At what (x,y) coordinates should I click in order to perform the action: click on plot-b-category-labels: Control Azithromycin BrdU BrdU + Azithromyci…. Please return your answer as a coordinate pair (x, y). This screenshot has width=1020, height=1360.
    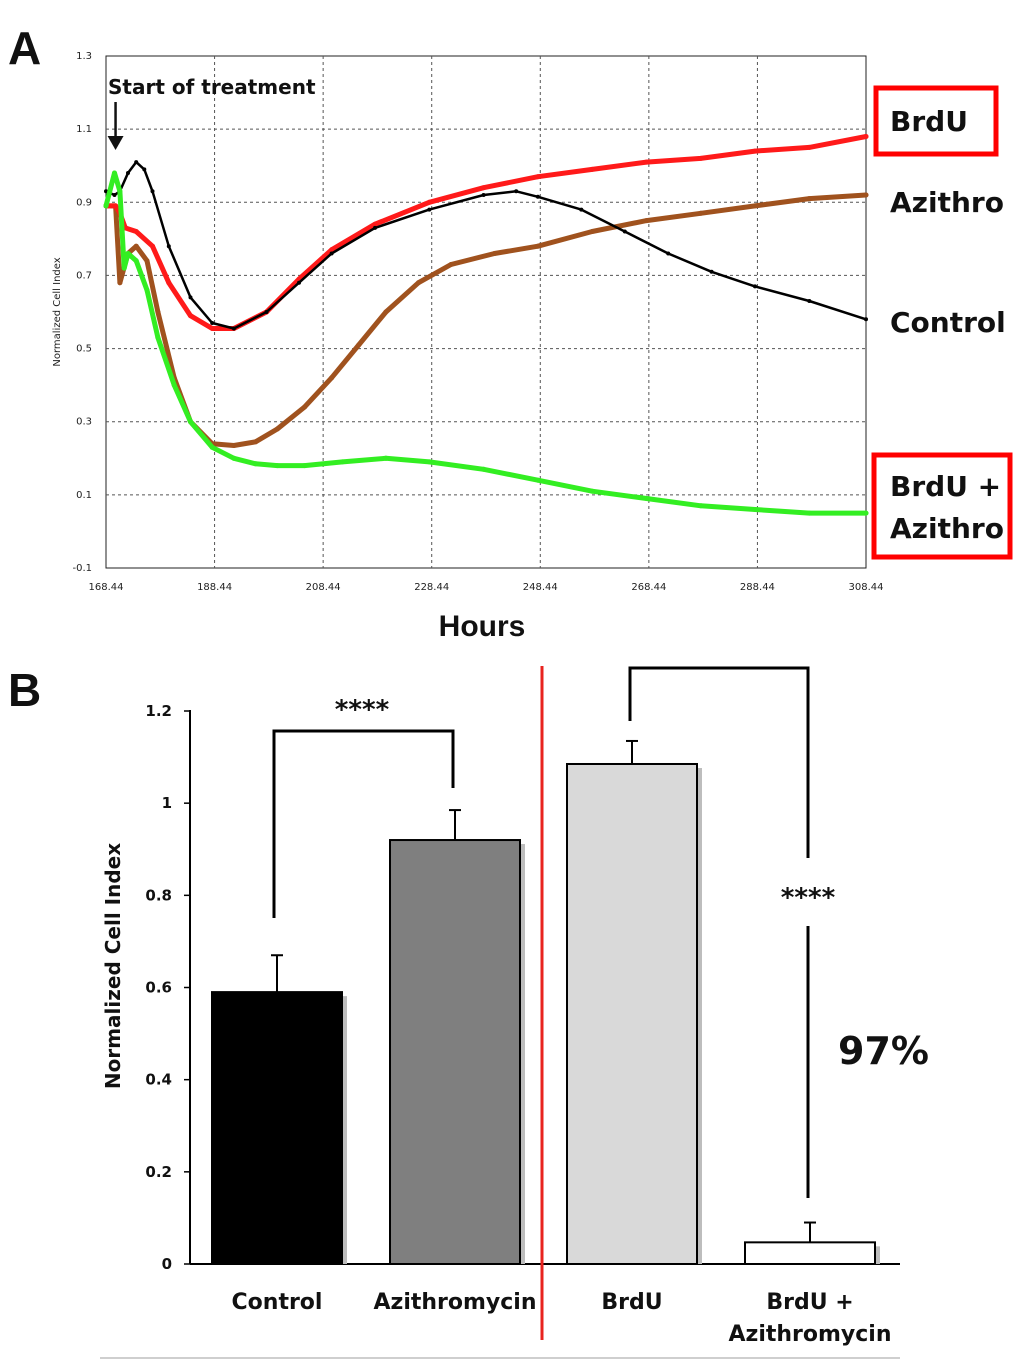
    Looking at the image, I should click on (562, 1318).